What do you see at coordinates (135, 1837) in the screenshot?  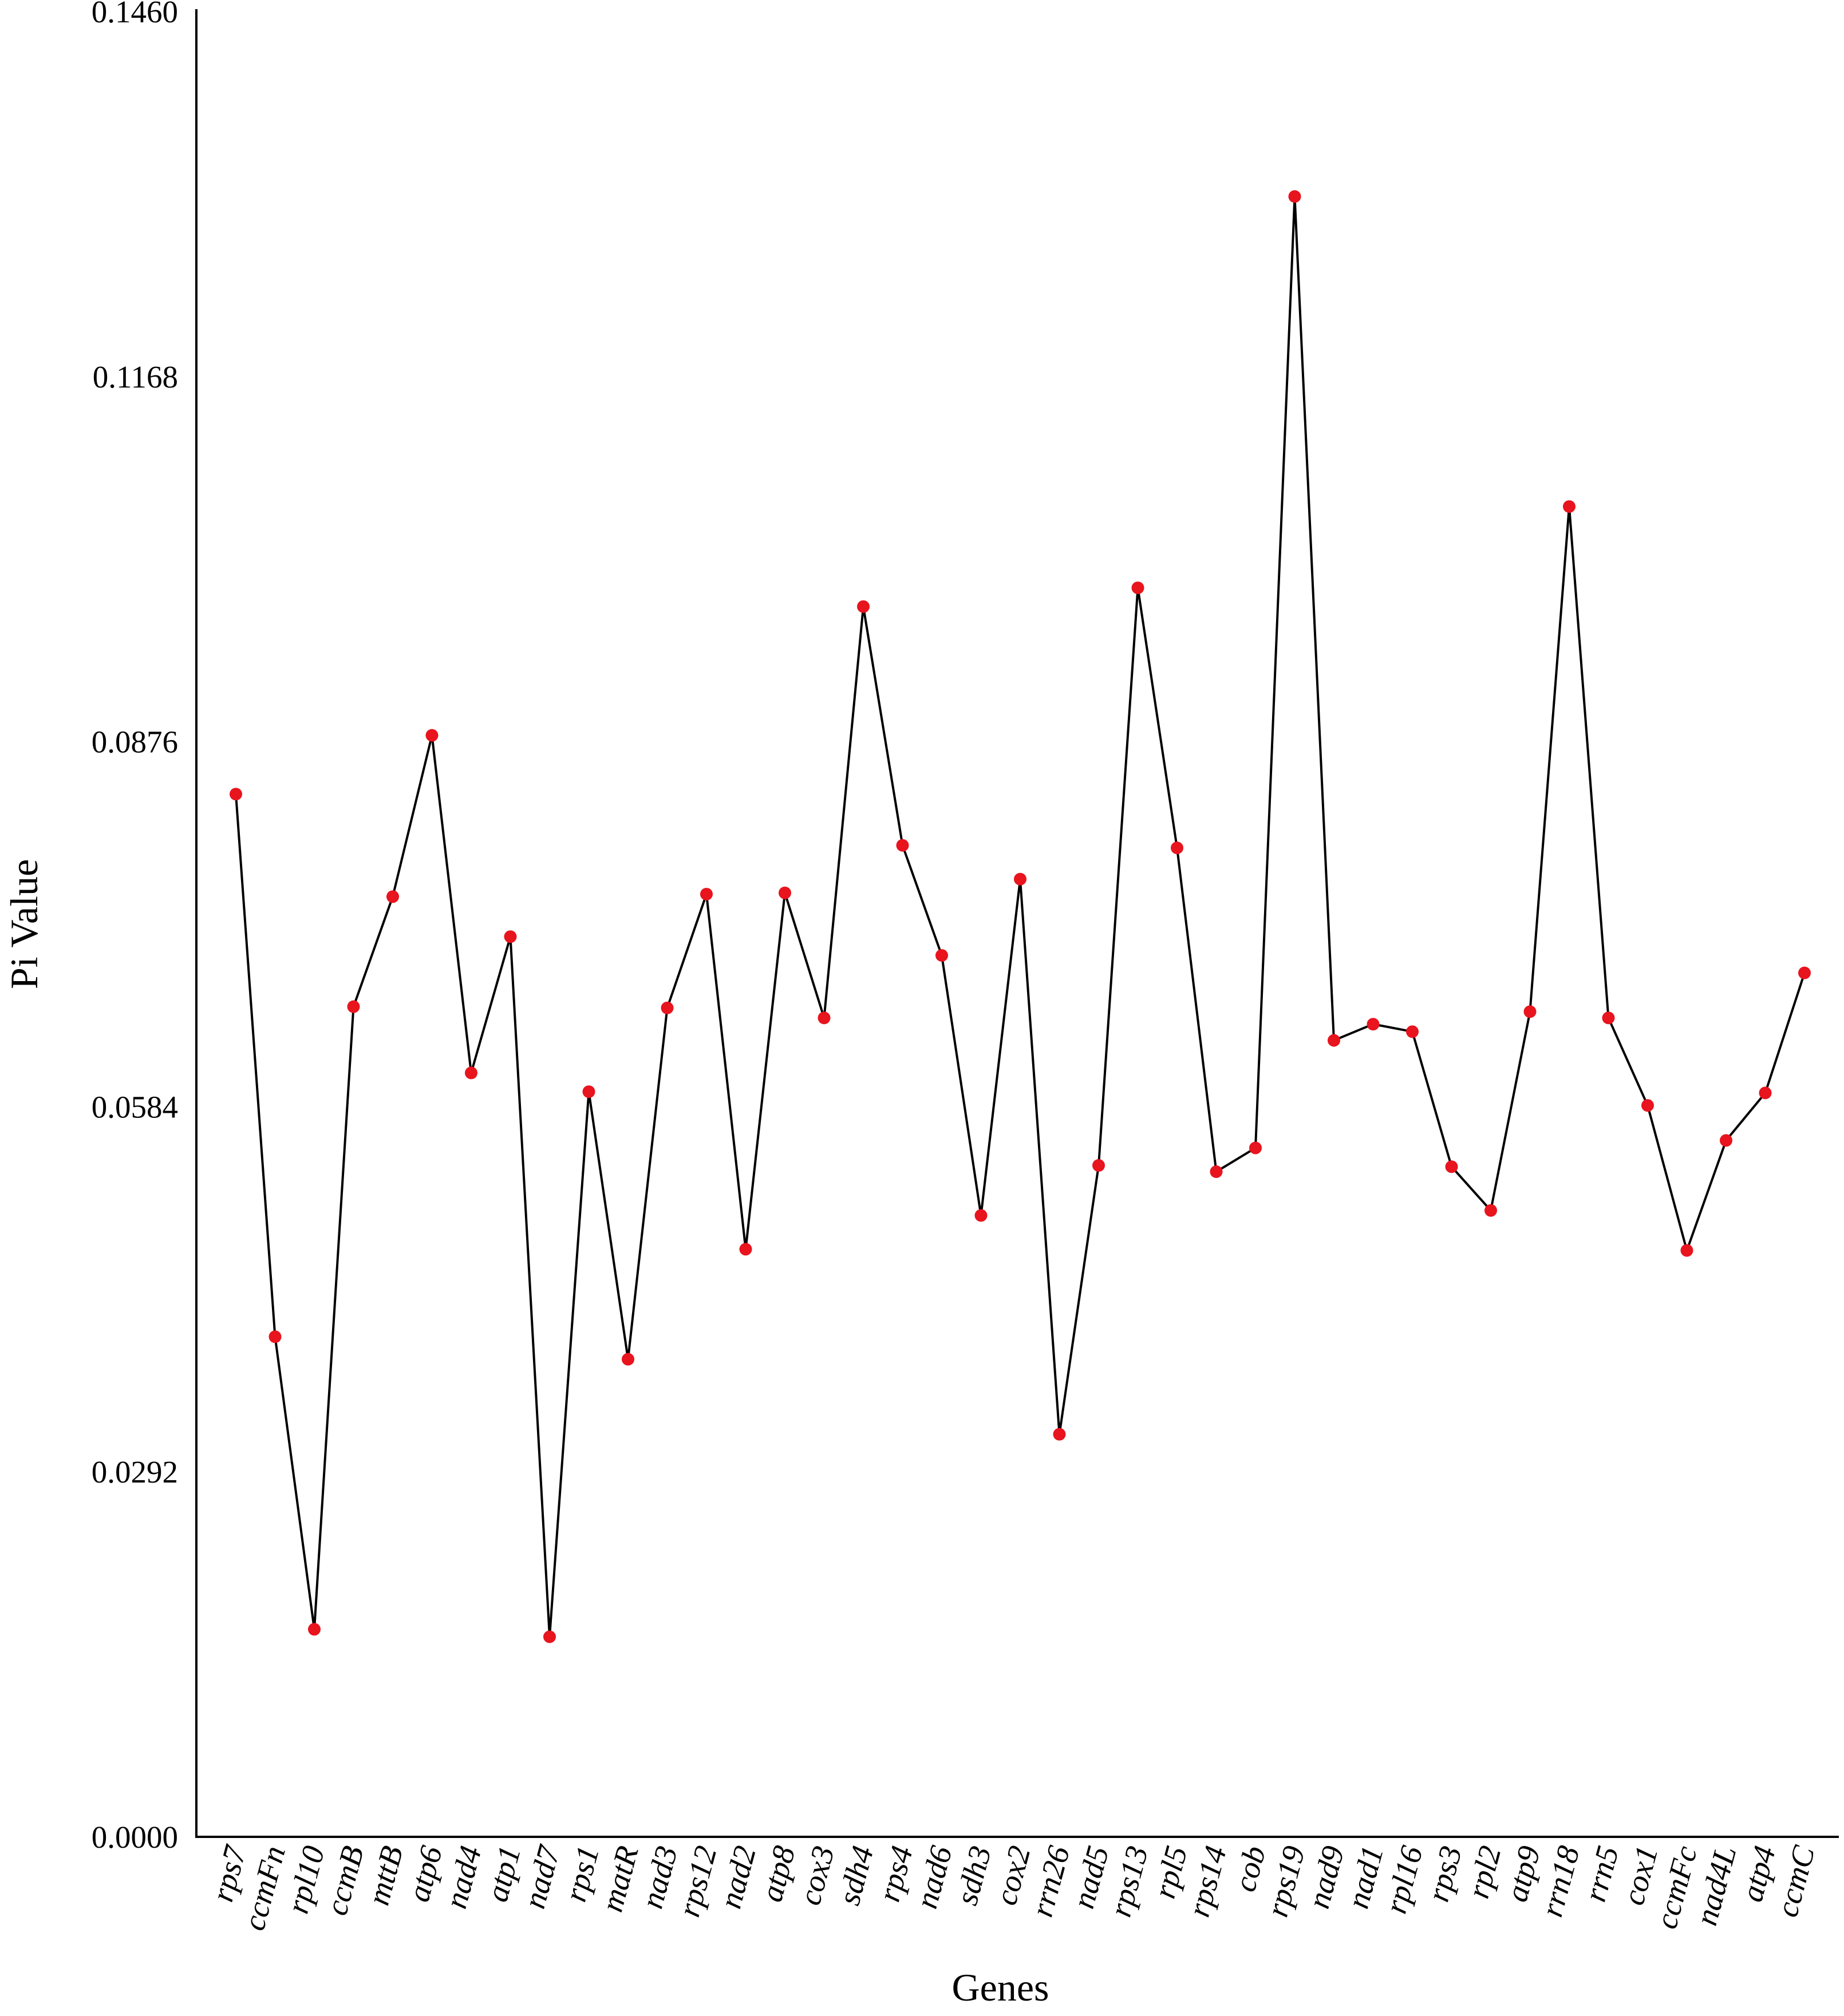 I see `y-tick-label: 0.0000` at bounding box center [135, 1837].